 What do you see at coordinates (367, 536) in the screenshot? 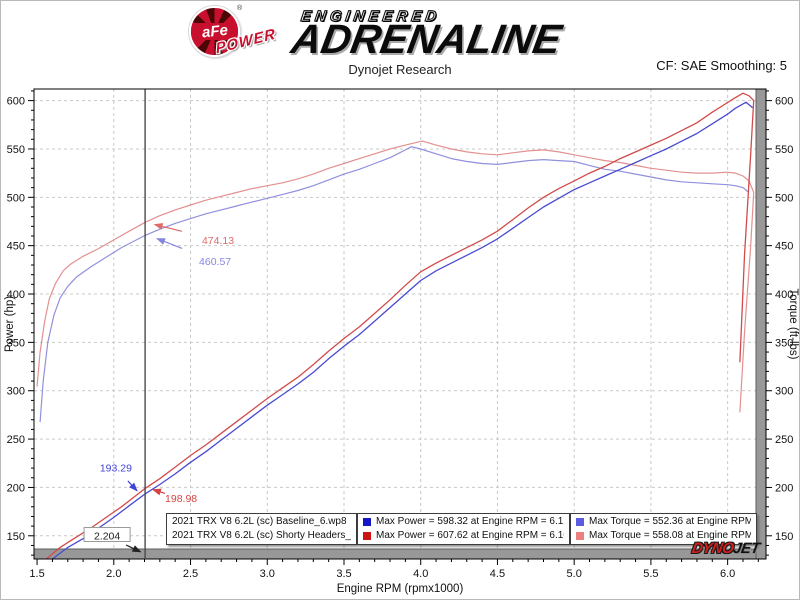
I see `power-shorty-swatch` at bounding box center [367, 536].